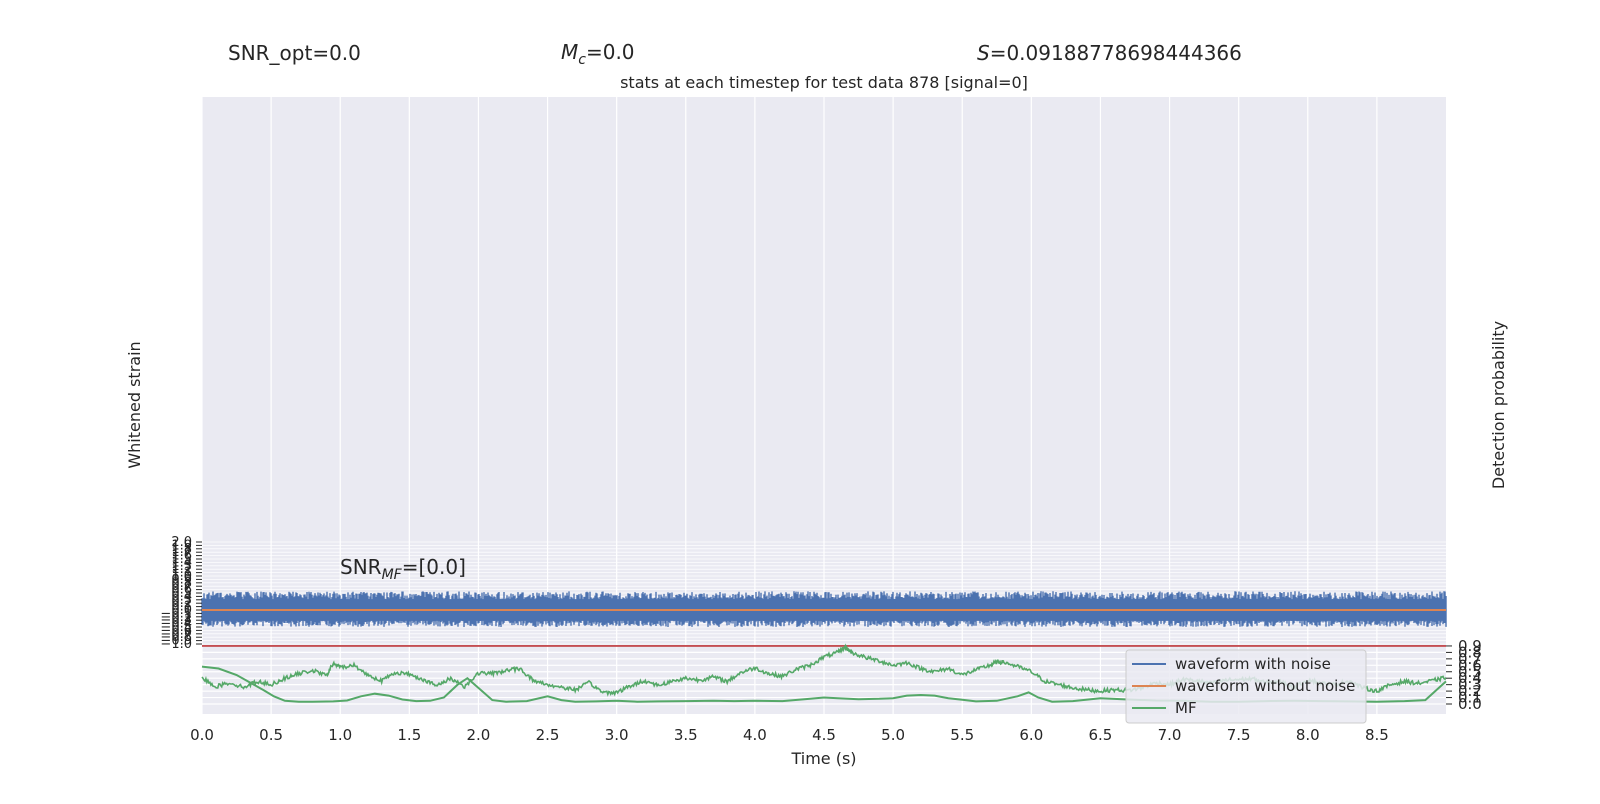 This screenshot has width=1600, height=804. I want to click on left-tick-label: −0.1, so click(176, 613).